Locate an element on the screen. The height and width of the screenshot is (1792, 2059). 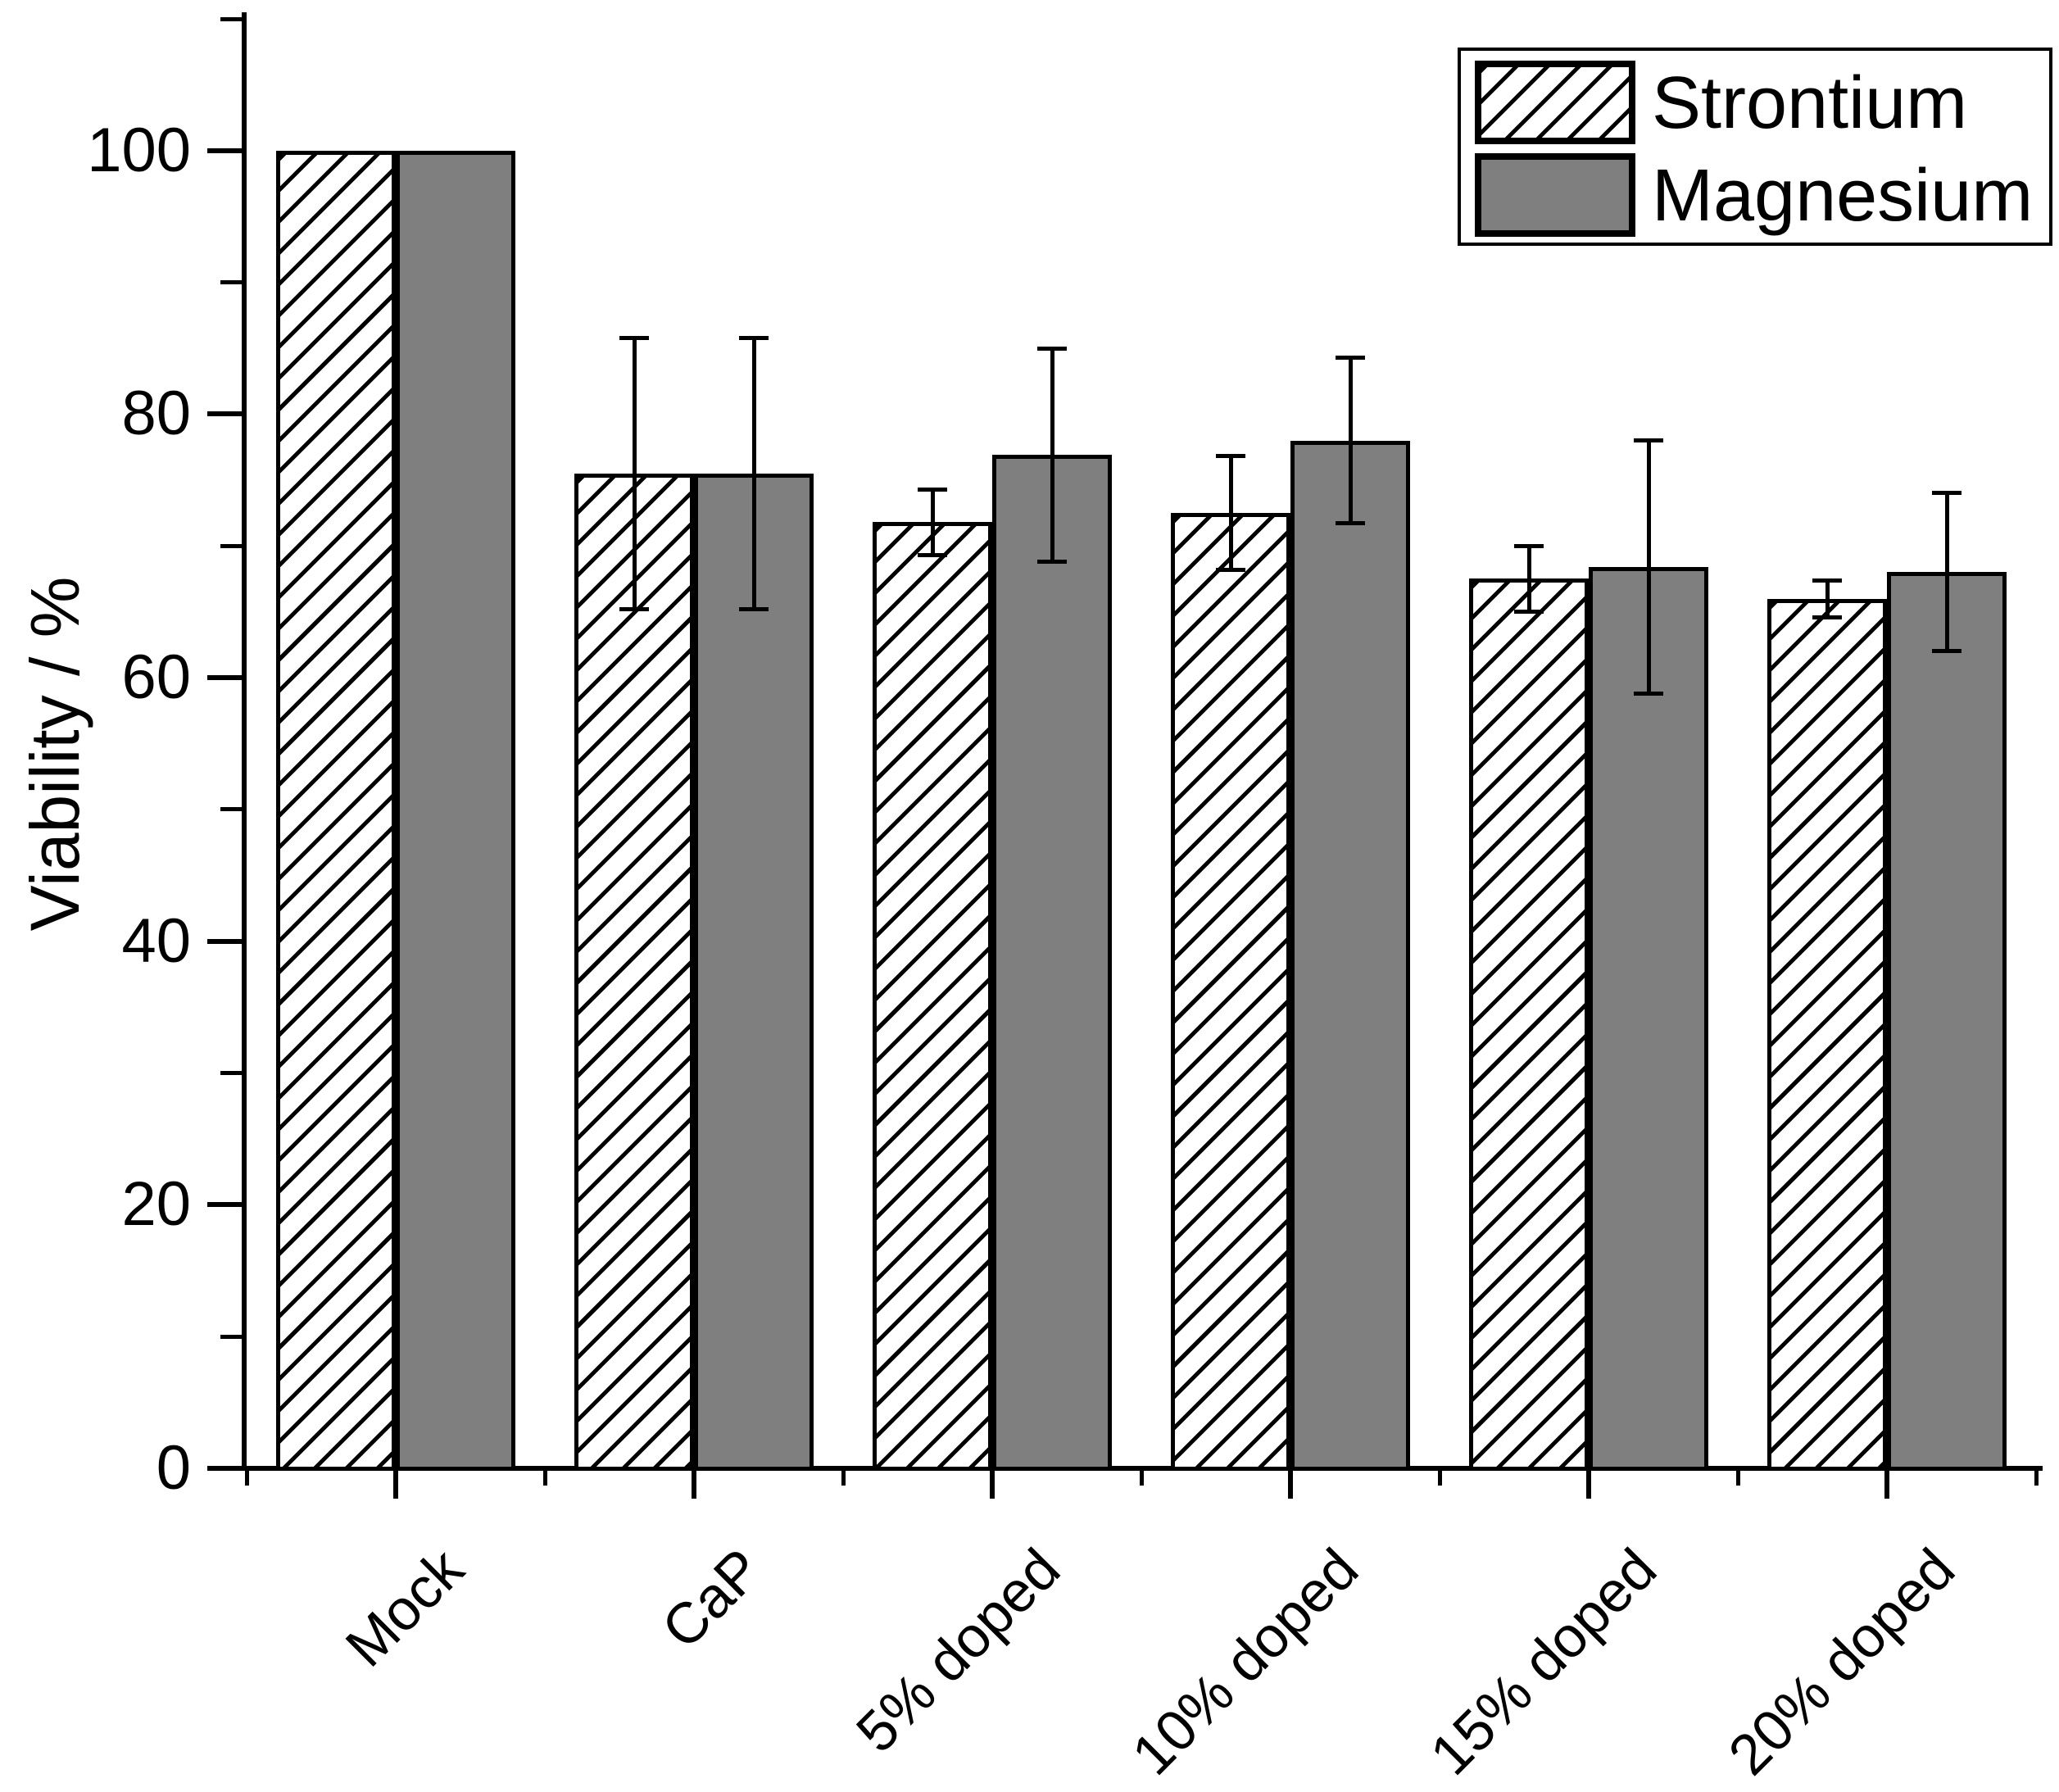
bar-strontium-mock is located at coordinates (336, 810).